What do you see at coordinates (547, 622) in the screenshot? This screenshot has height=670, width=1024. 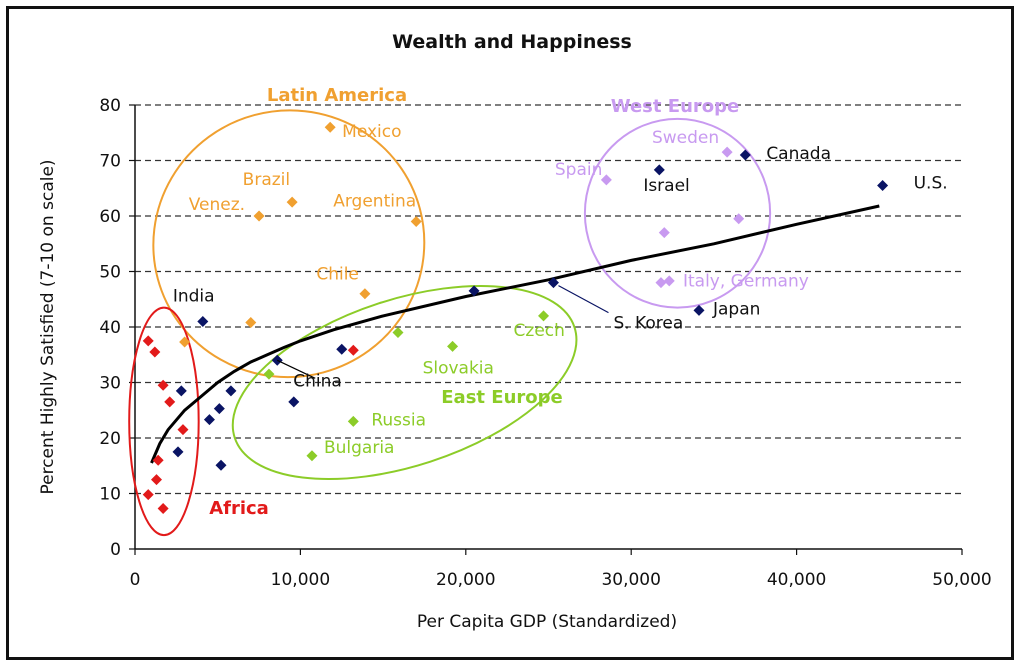 I see `x-axis-title: Per Capita GDP (Standardized)` at bounding box center [547, 622].